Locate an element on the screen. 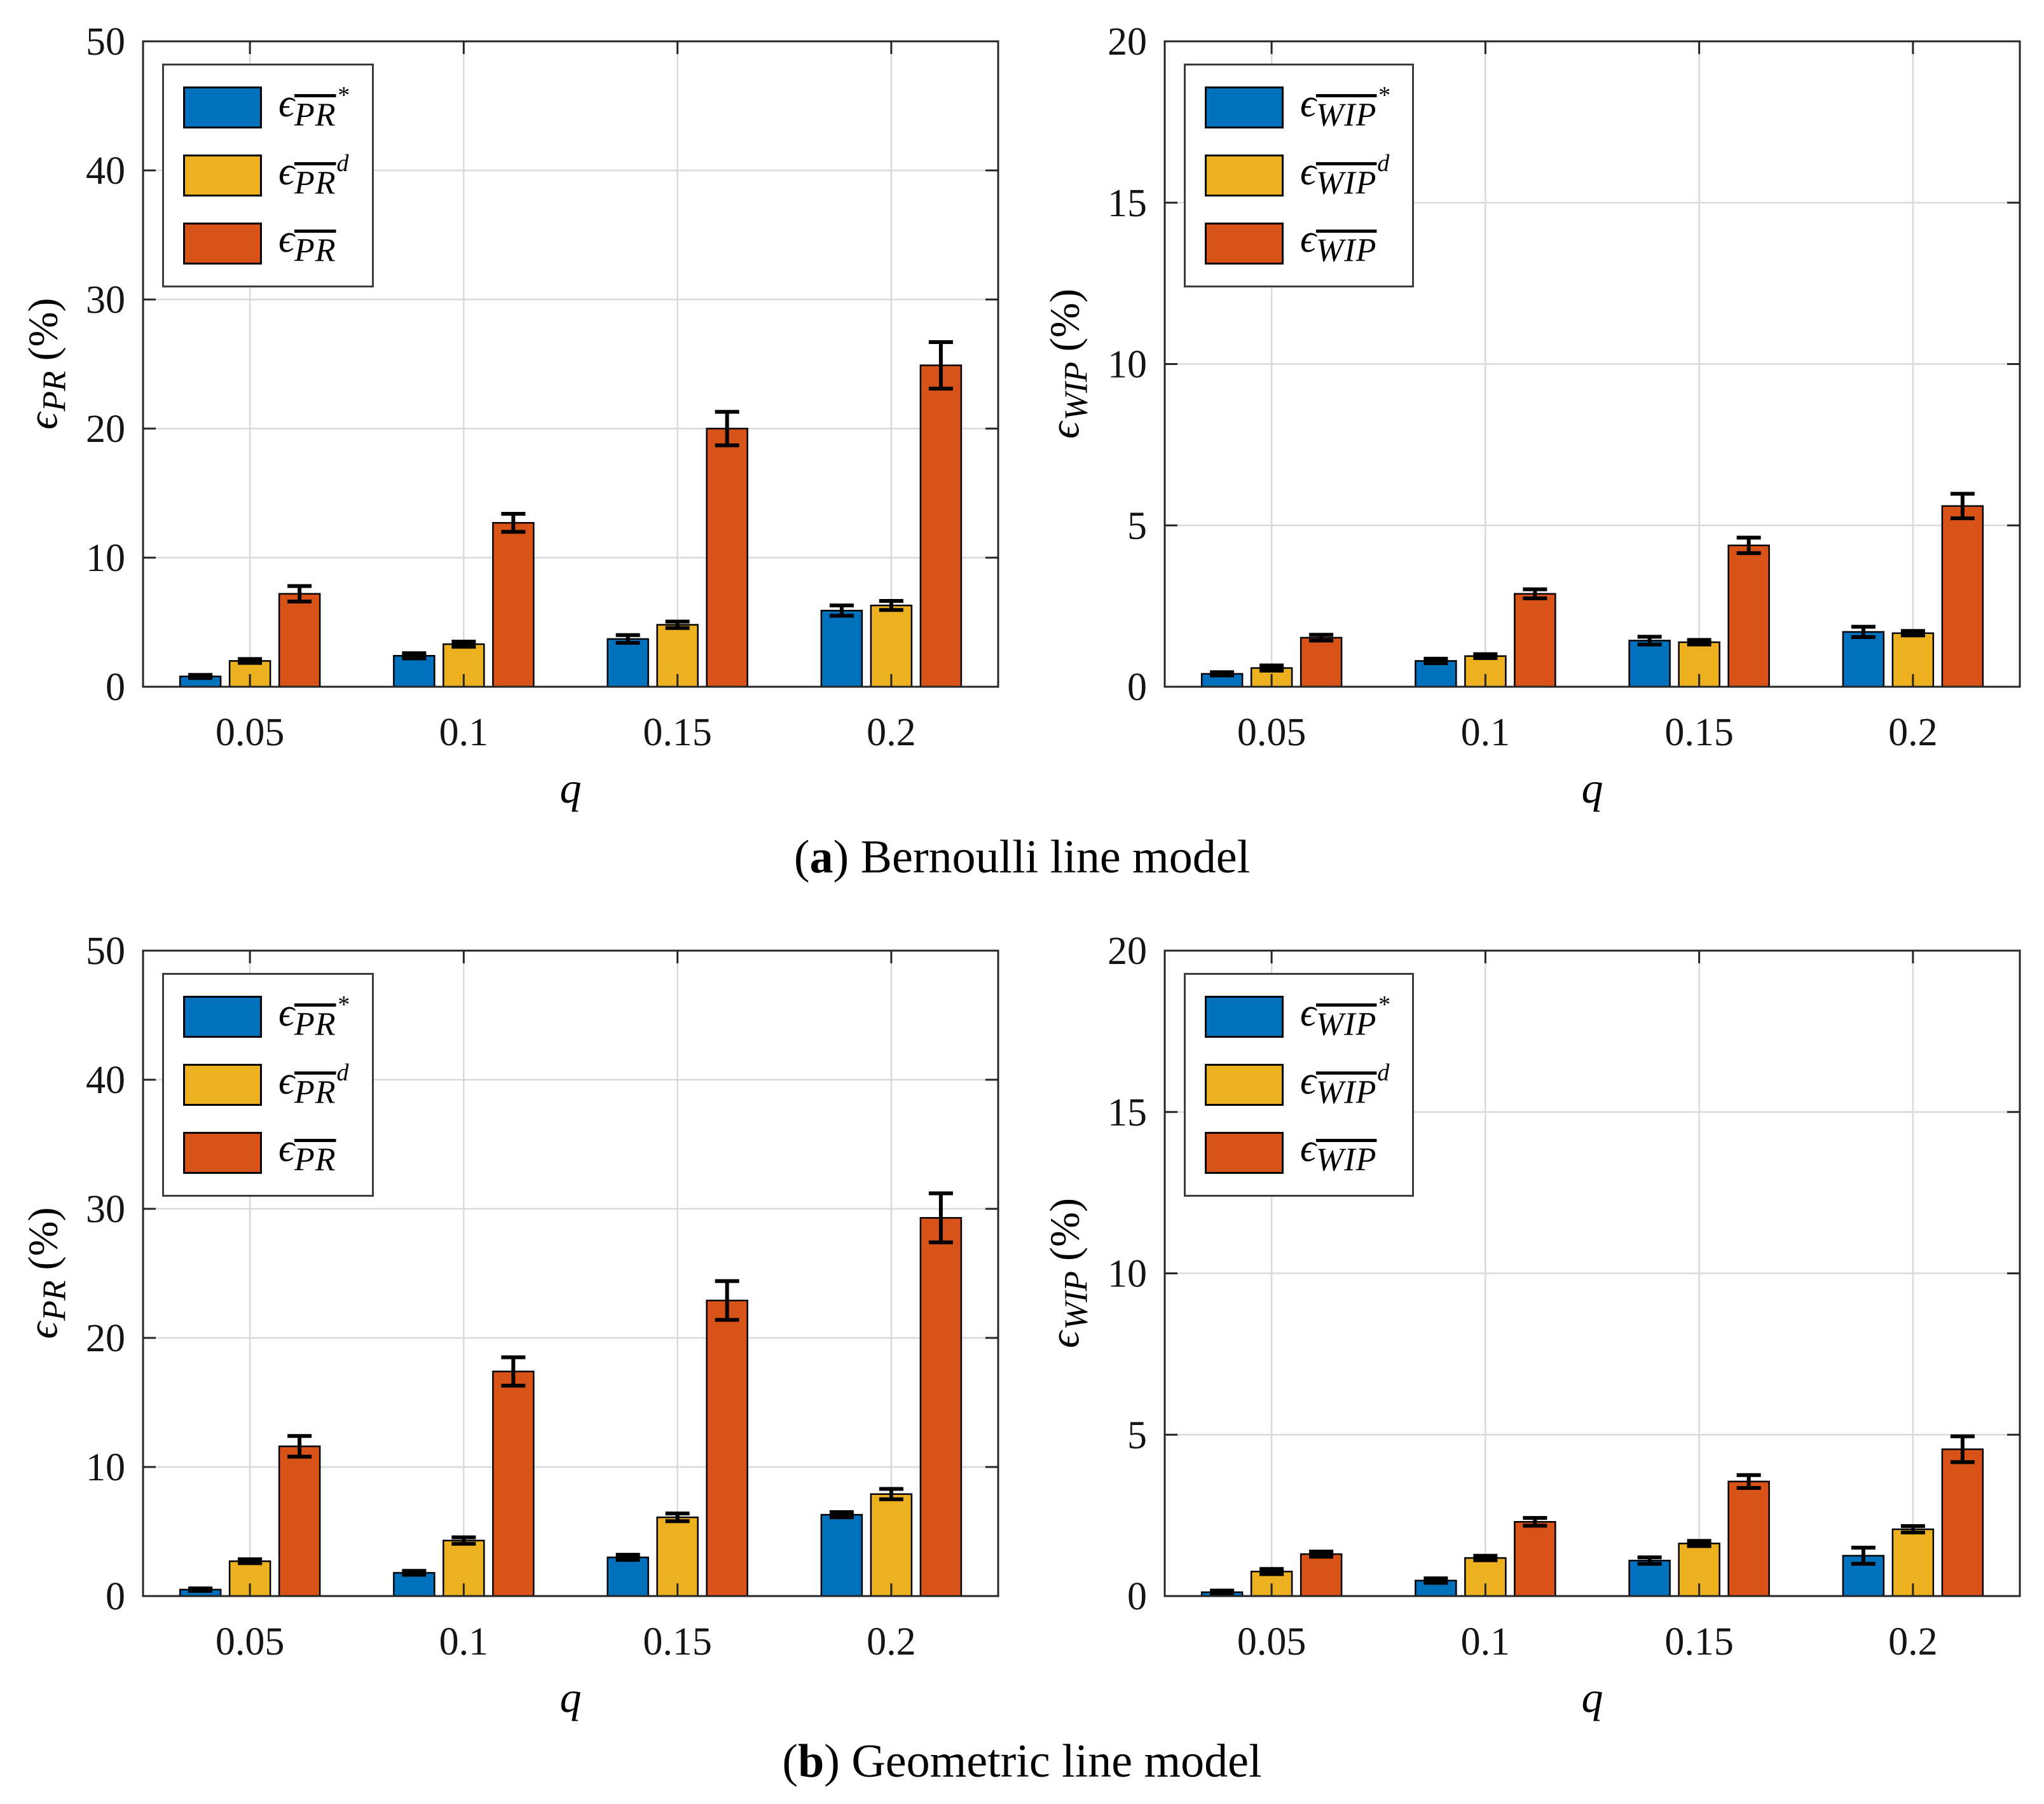  caption-a: (a) Bernoulli line model is located at coordinates (1022, 857).